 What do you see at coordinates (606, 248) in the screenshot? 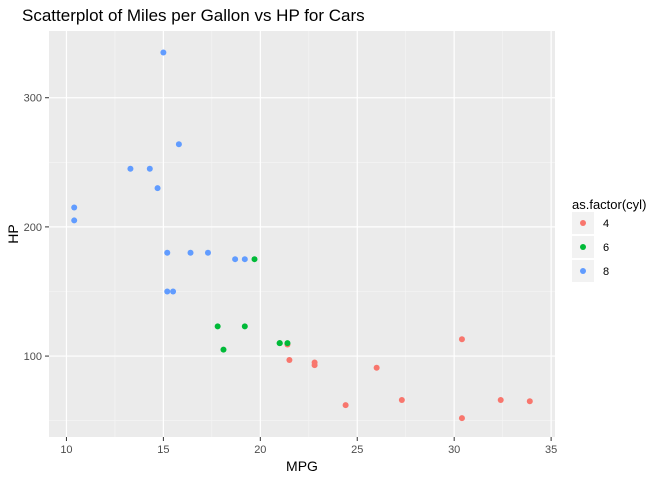
I see `legend-label: 6` at bounding box center [606, 248].